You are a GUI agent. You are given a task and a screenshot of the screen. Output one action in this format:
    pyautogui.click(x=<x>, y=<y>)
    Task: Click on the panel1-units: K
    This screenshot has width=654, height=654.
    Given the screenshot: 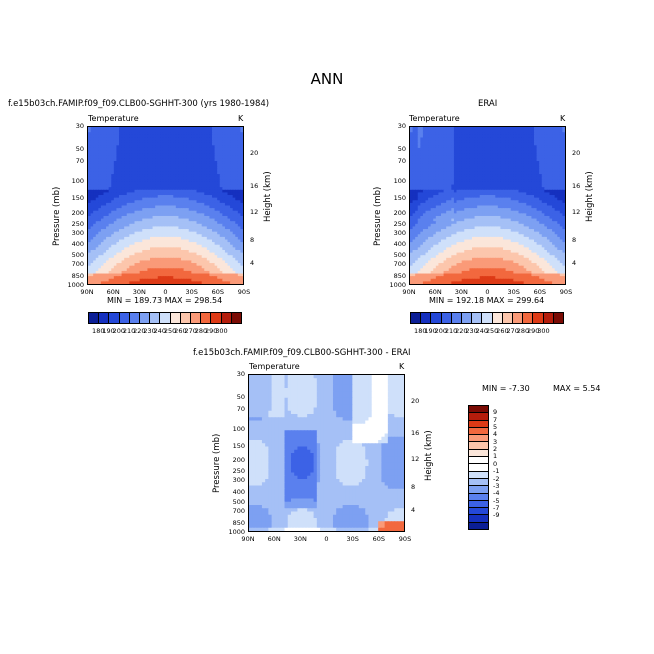 What is the action you would take?
    pyautogui.click(x=241, y=118)
    